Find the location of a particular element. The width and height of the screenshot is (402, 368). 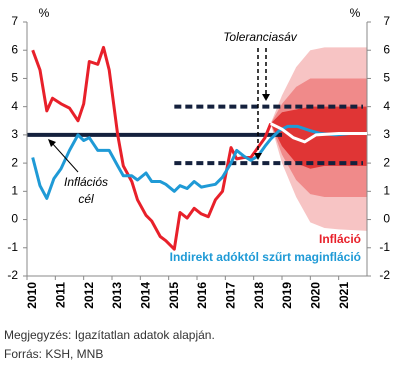

target-arrow is located at coordinates (65, 157).